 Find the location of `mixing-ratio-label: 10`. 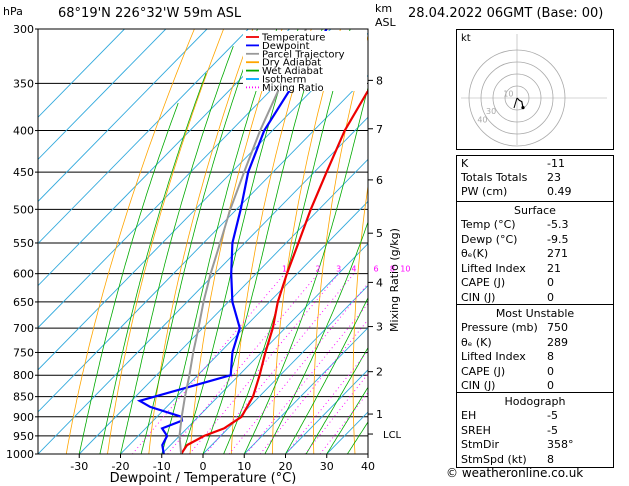

mixing-ratio-label: 10 is located at coordinates (405, 269).